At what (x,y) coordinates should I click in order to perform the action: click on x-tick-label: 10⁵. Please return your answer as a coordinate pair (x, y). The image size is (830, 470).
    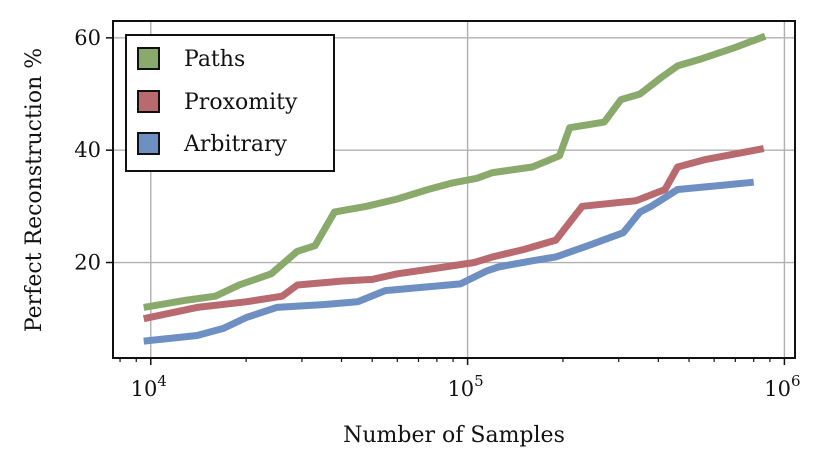
    Looking at the image, I should click on (465, 386).